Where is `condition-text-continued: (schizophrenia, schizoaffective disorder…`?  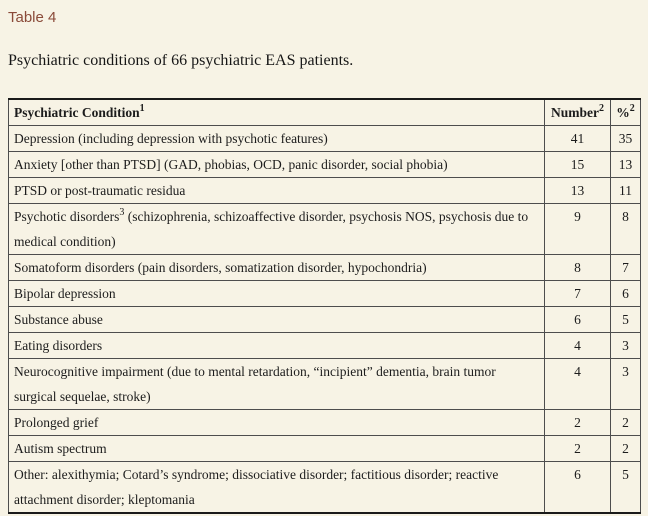
condition-text-continued: (schizophrenia, schizoaffective disorder… is located at coordinates (271, 229).